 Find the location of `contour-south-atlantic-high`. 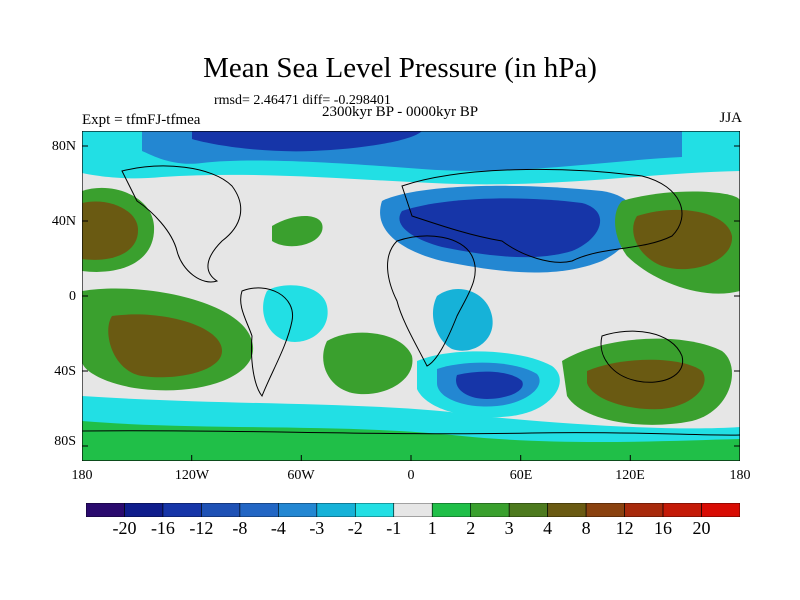

contour-south-atlantic-high is located at coordinates (368, 363).